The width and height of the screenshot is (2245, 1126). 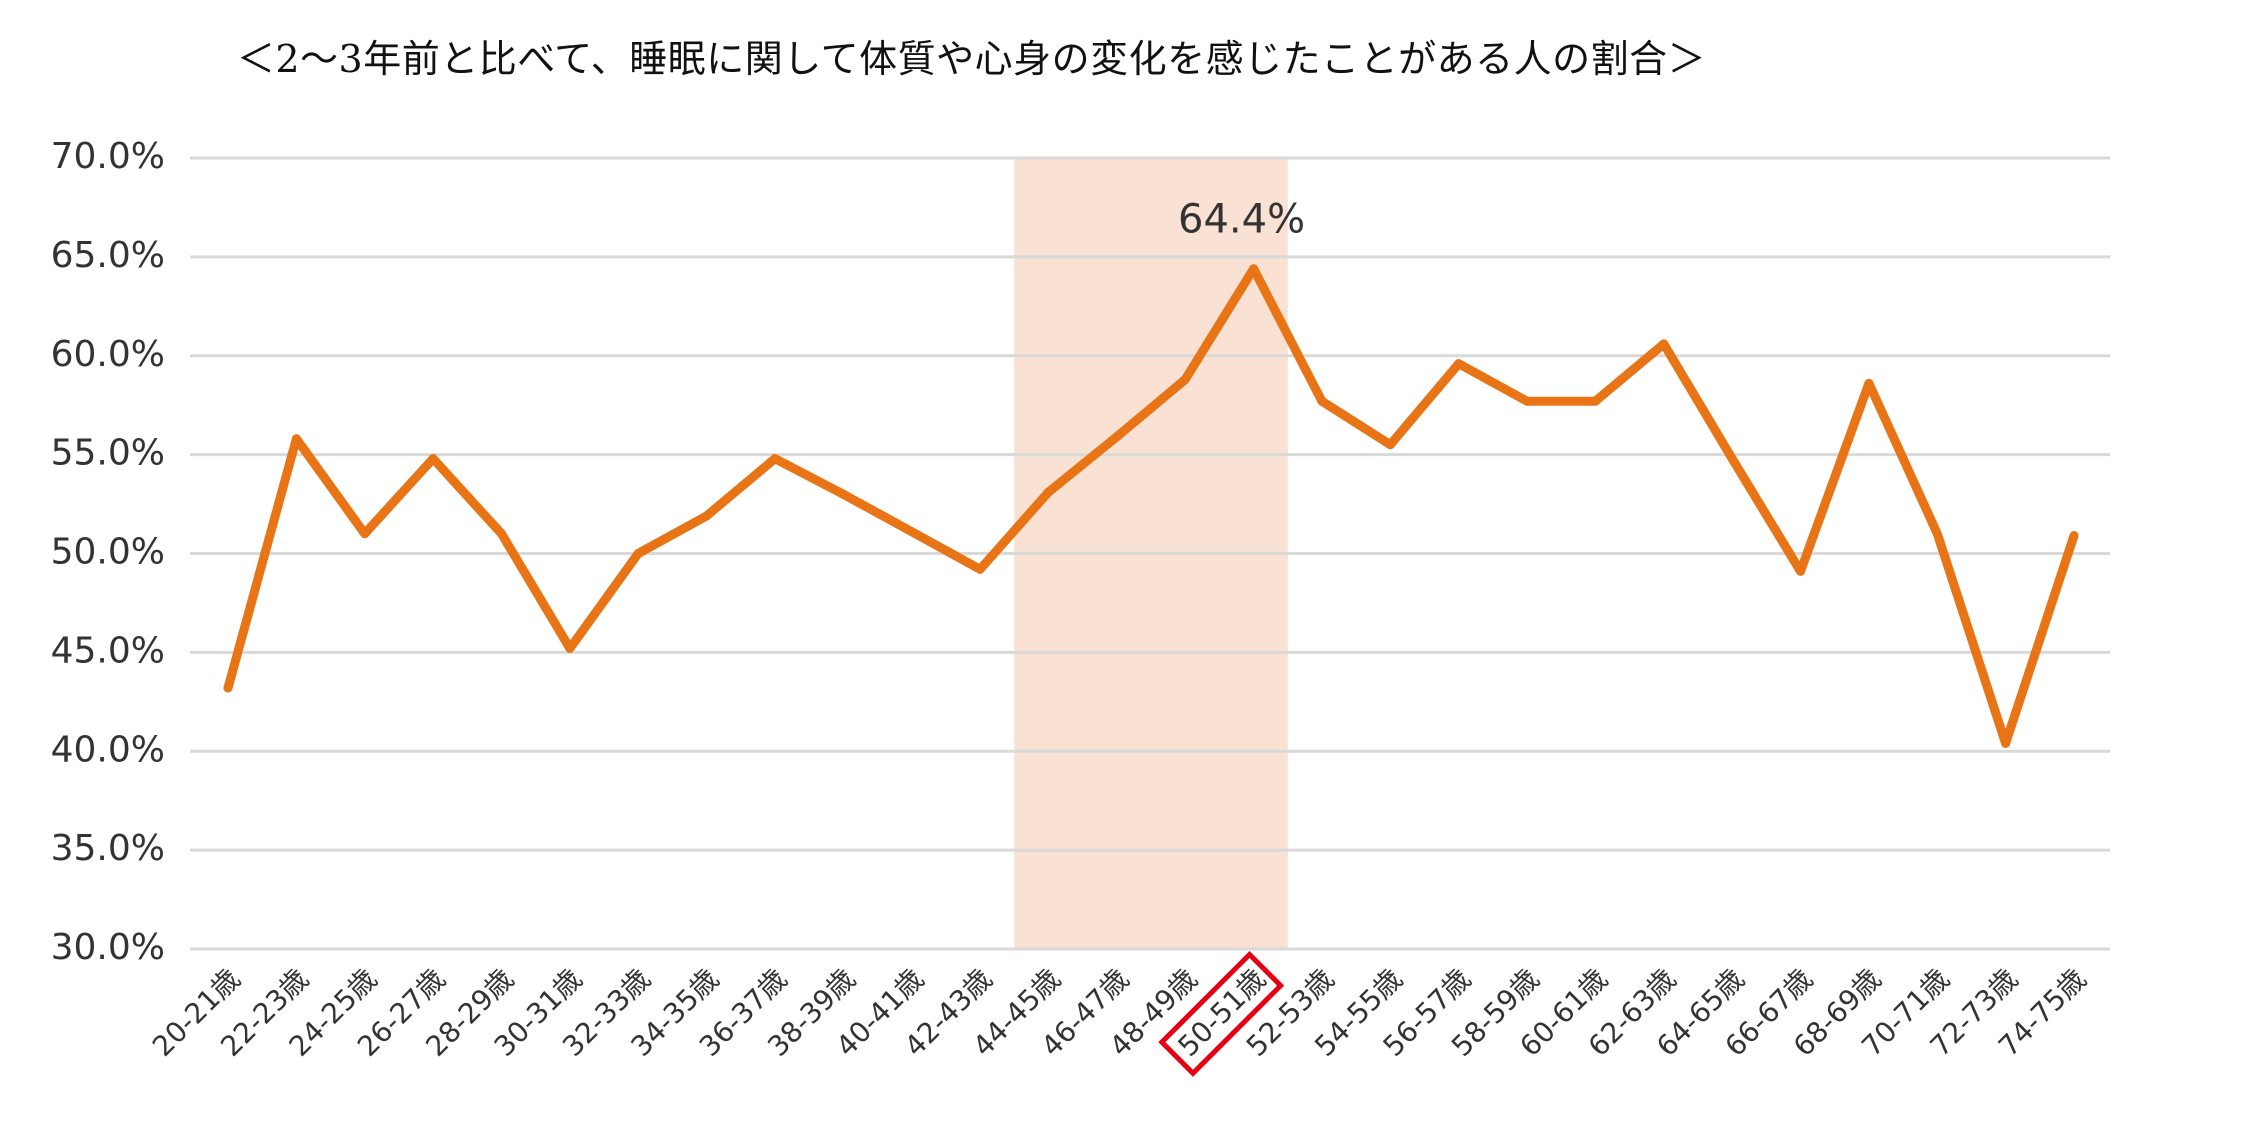 I want to click on y-tick-label: 45.0%, so click(x=108, y=650).